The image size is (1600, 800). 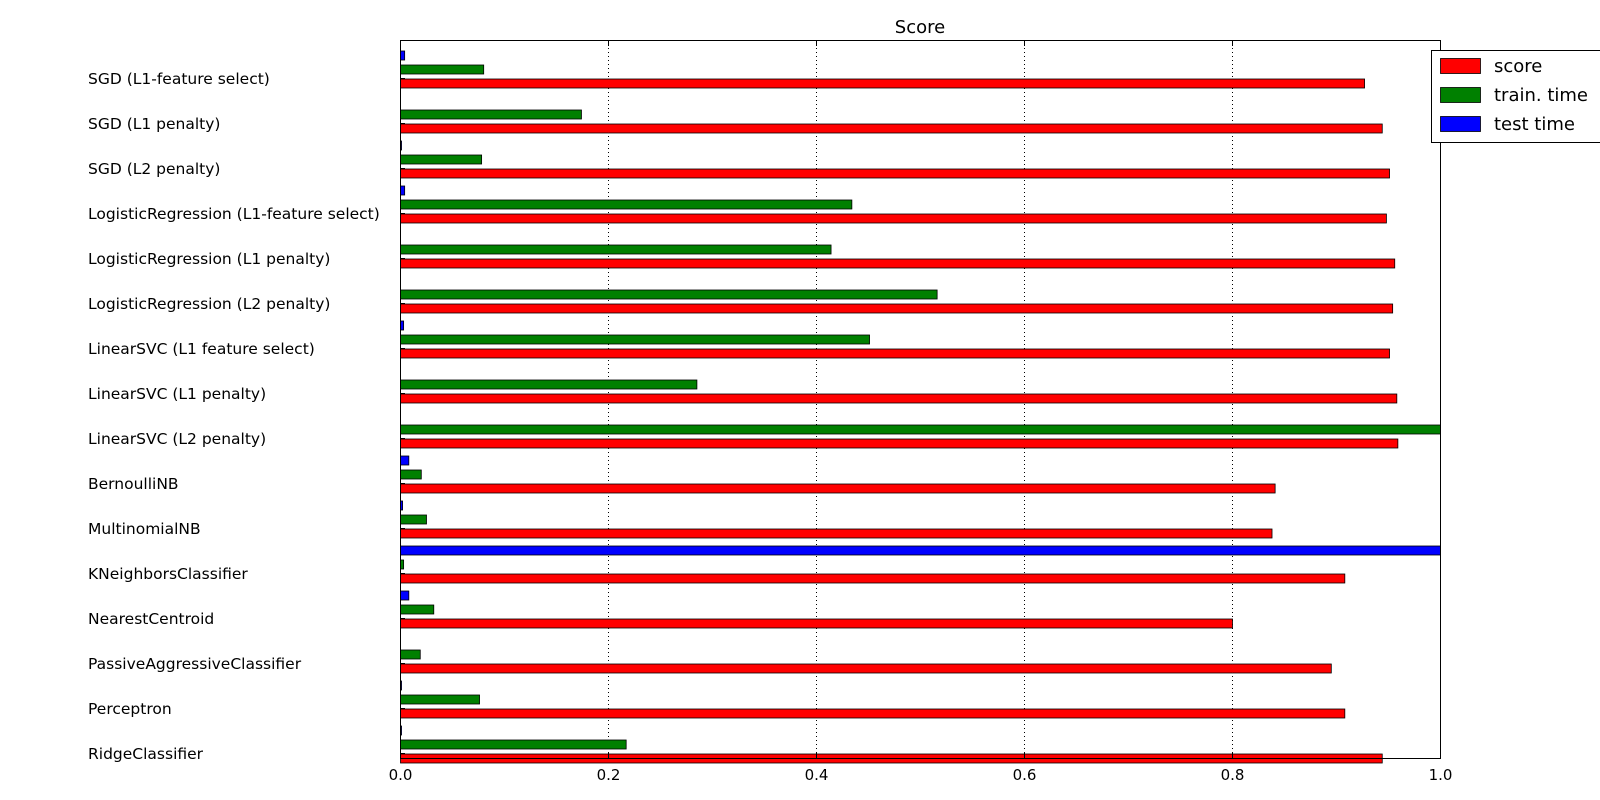 I want to click on legend-label: train. time, so click(x=1541, y=95).